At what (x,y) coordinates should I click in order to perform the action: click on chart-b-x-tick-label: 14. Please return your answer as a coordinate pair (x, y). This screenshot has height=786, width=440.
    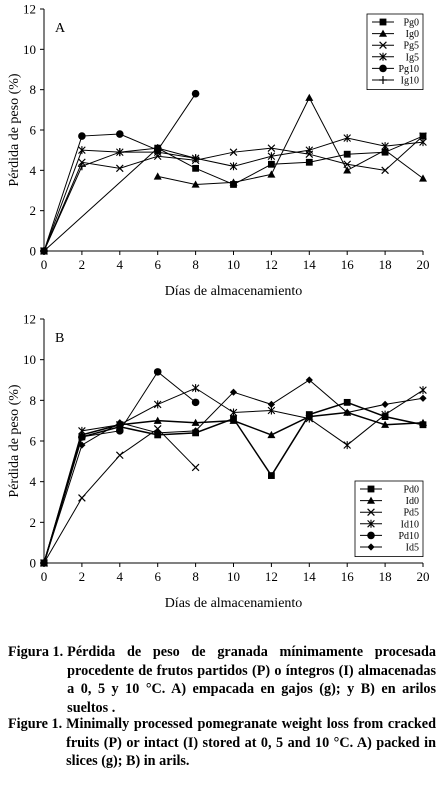
    Looking at the image, I should click on (310, 576).